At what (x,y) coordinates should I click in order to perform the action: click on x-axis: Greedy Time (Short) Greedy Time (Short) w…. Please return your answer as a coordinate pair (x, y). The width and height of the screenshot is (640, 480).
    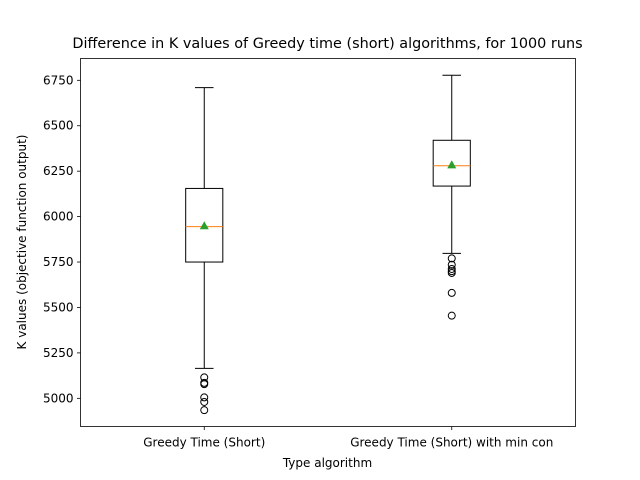
    Looking at the image, I should click on (348, 438).